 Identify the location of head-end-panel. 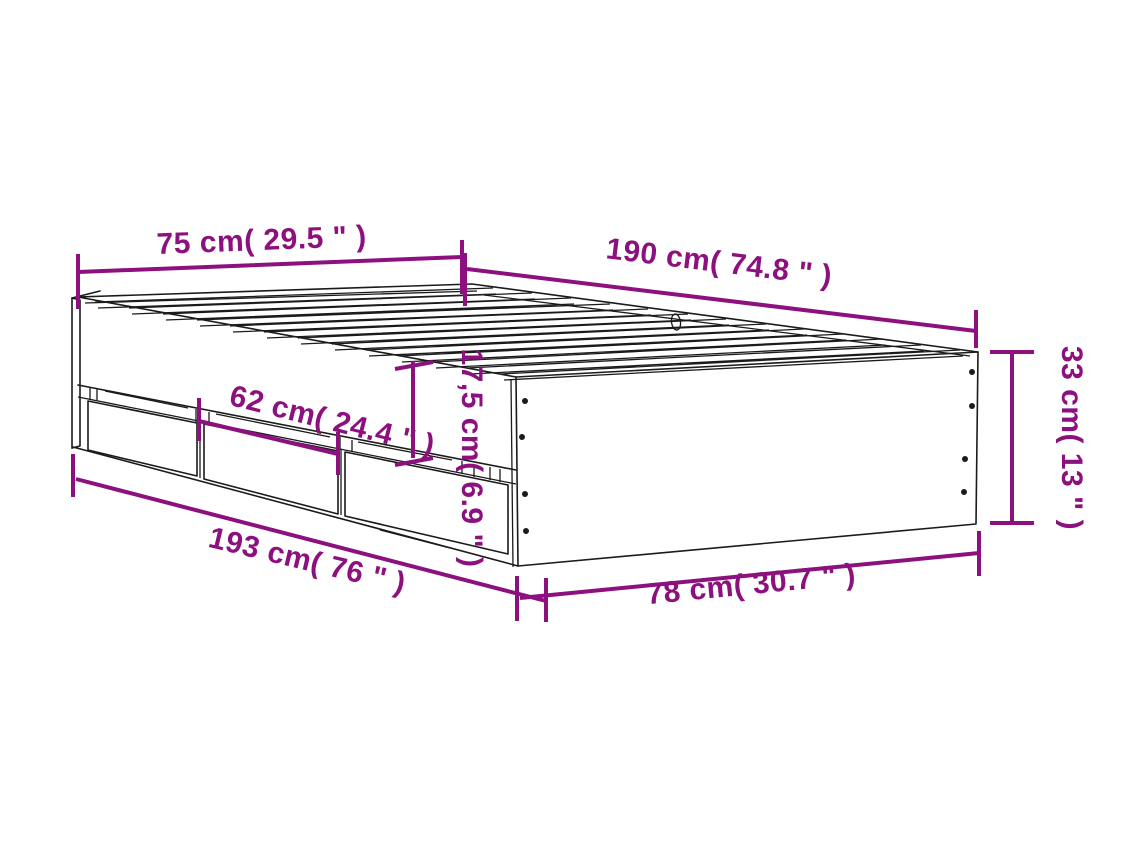
(86, 369).